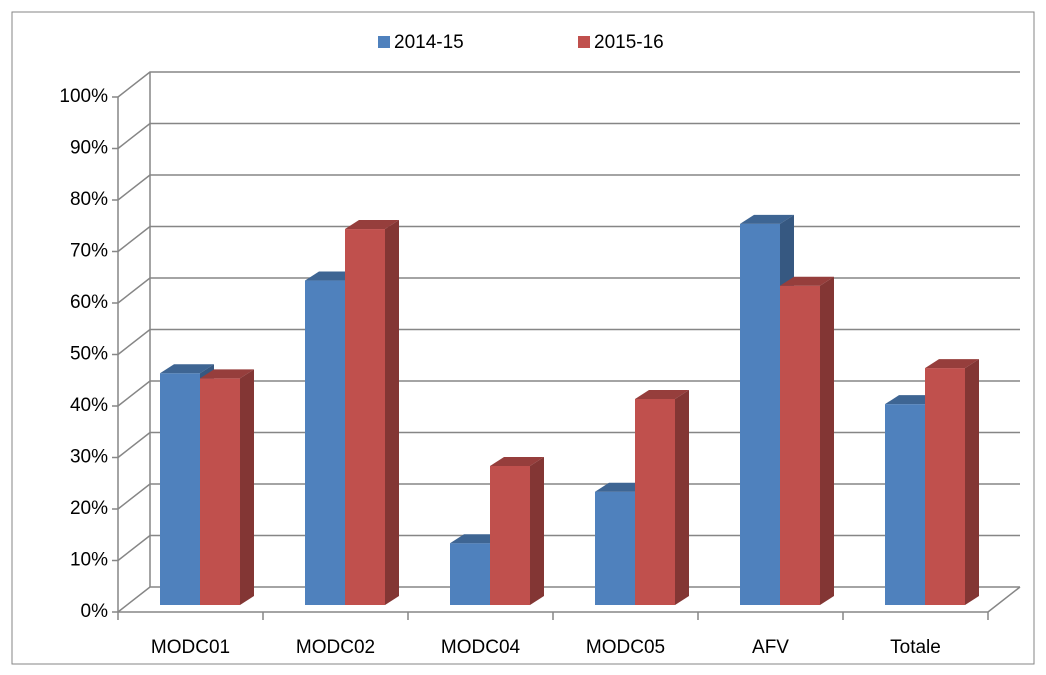  I want to click on x-tick-label: MODC01, so click(190, 647).